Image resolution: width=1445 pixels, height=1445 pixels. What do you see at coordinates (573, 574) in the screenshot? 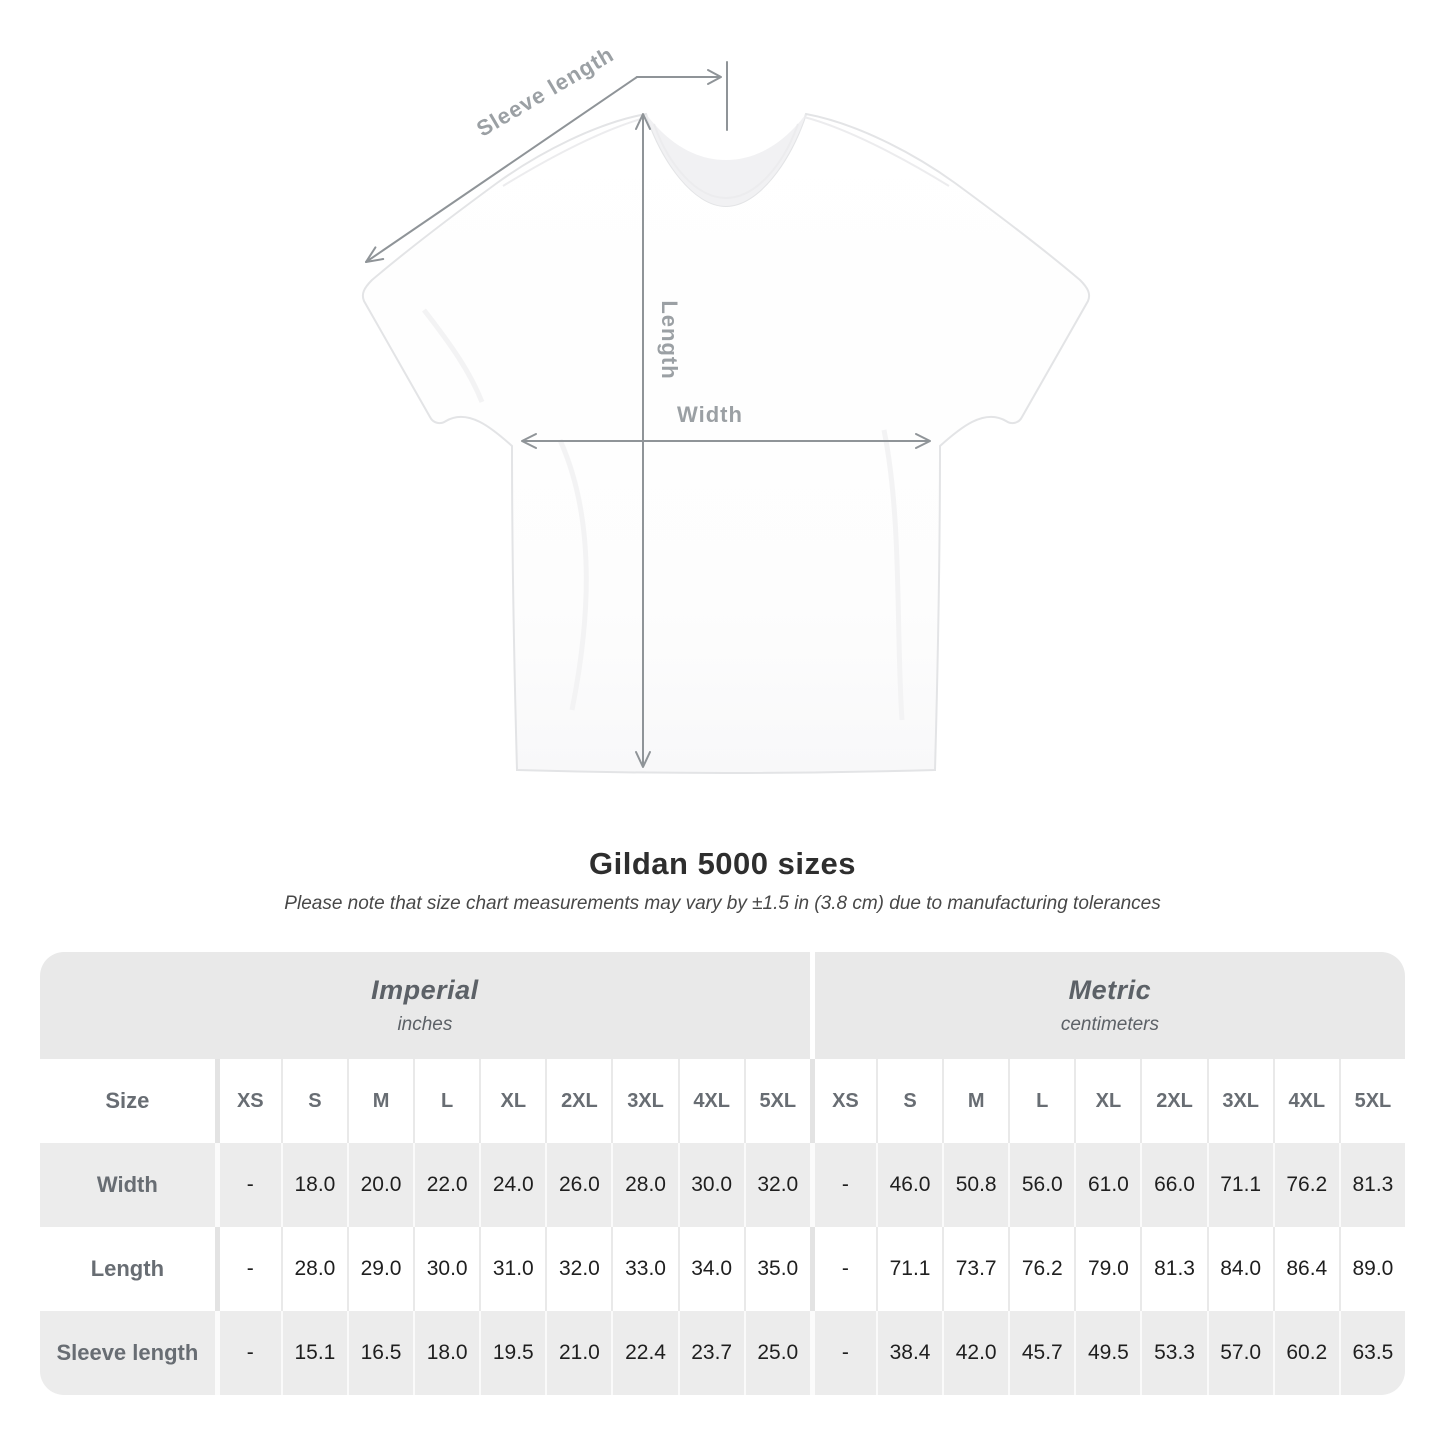
I see `wrinkle-left` at bounding box center [573, 574].